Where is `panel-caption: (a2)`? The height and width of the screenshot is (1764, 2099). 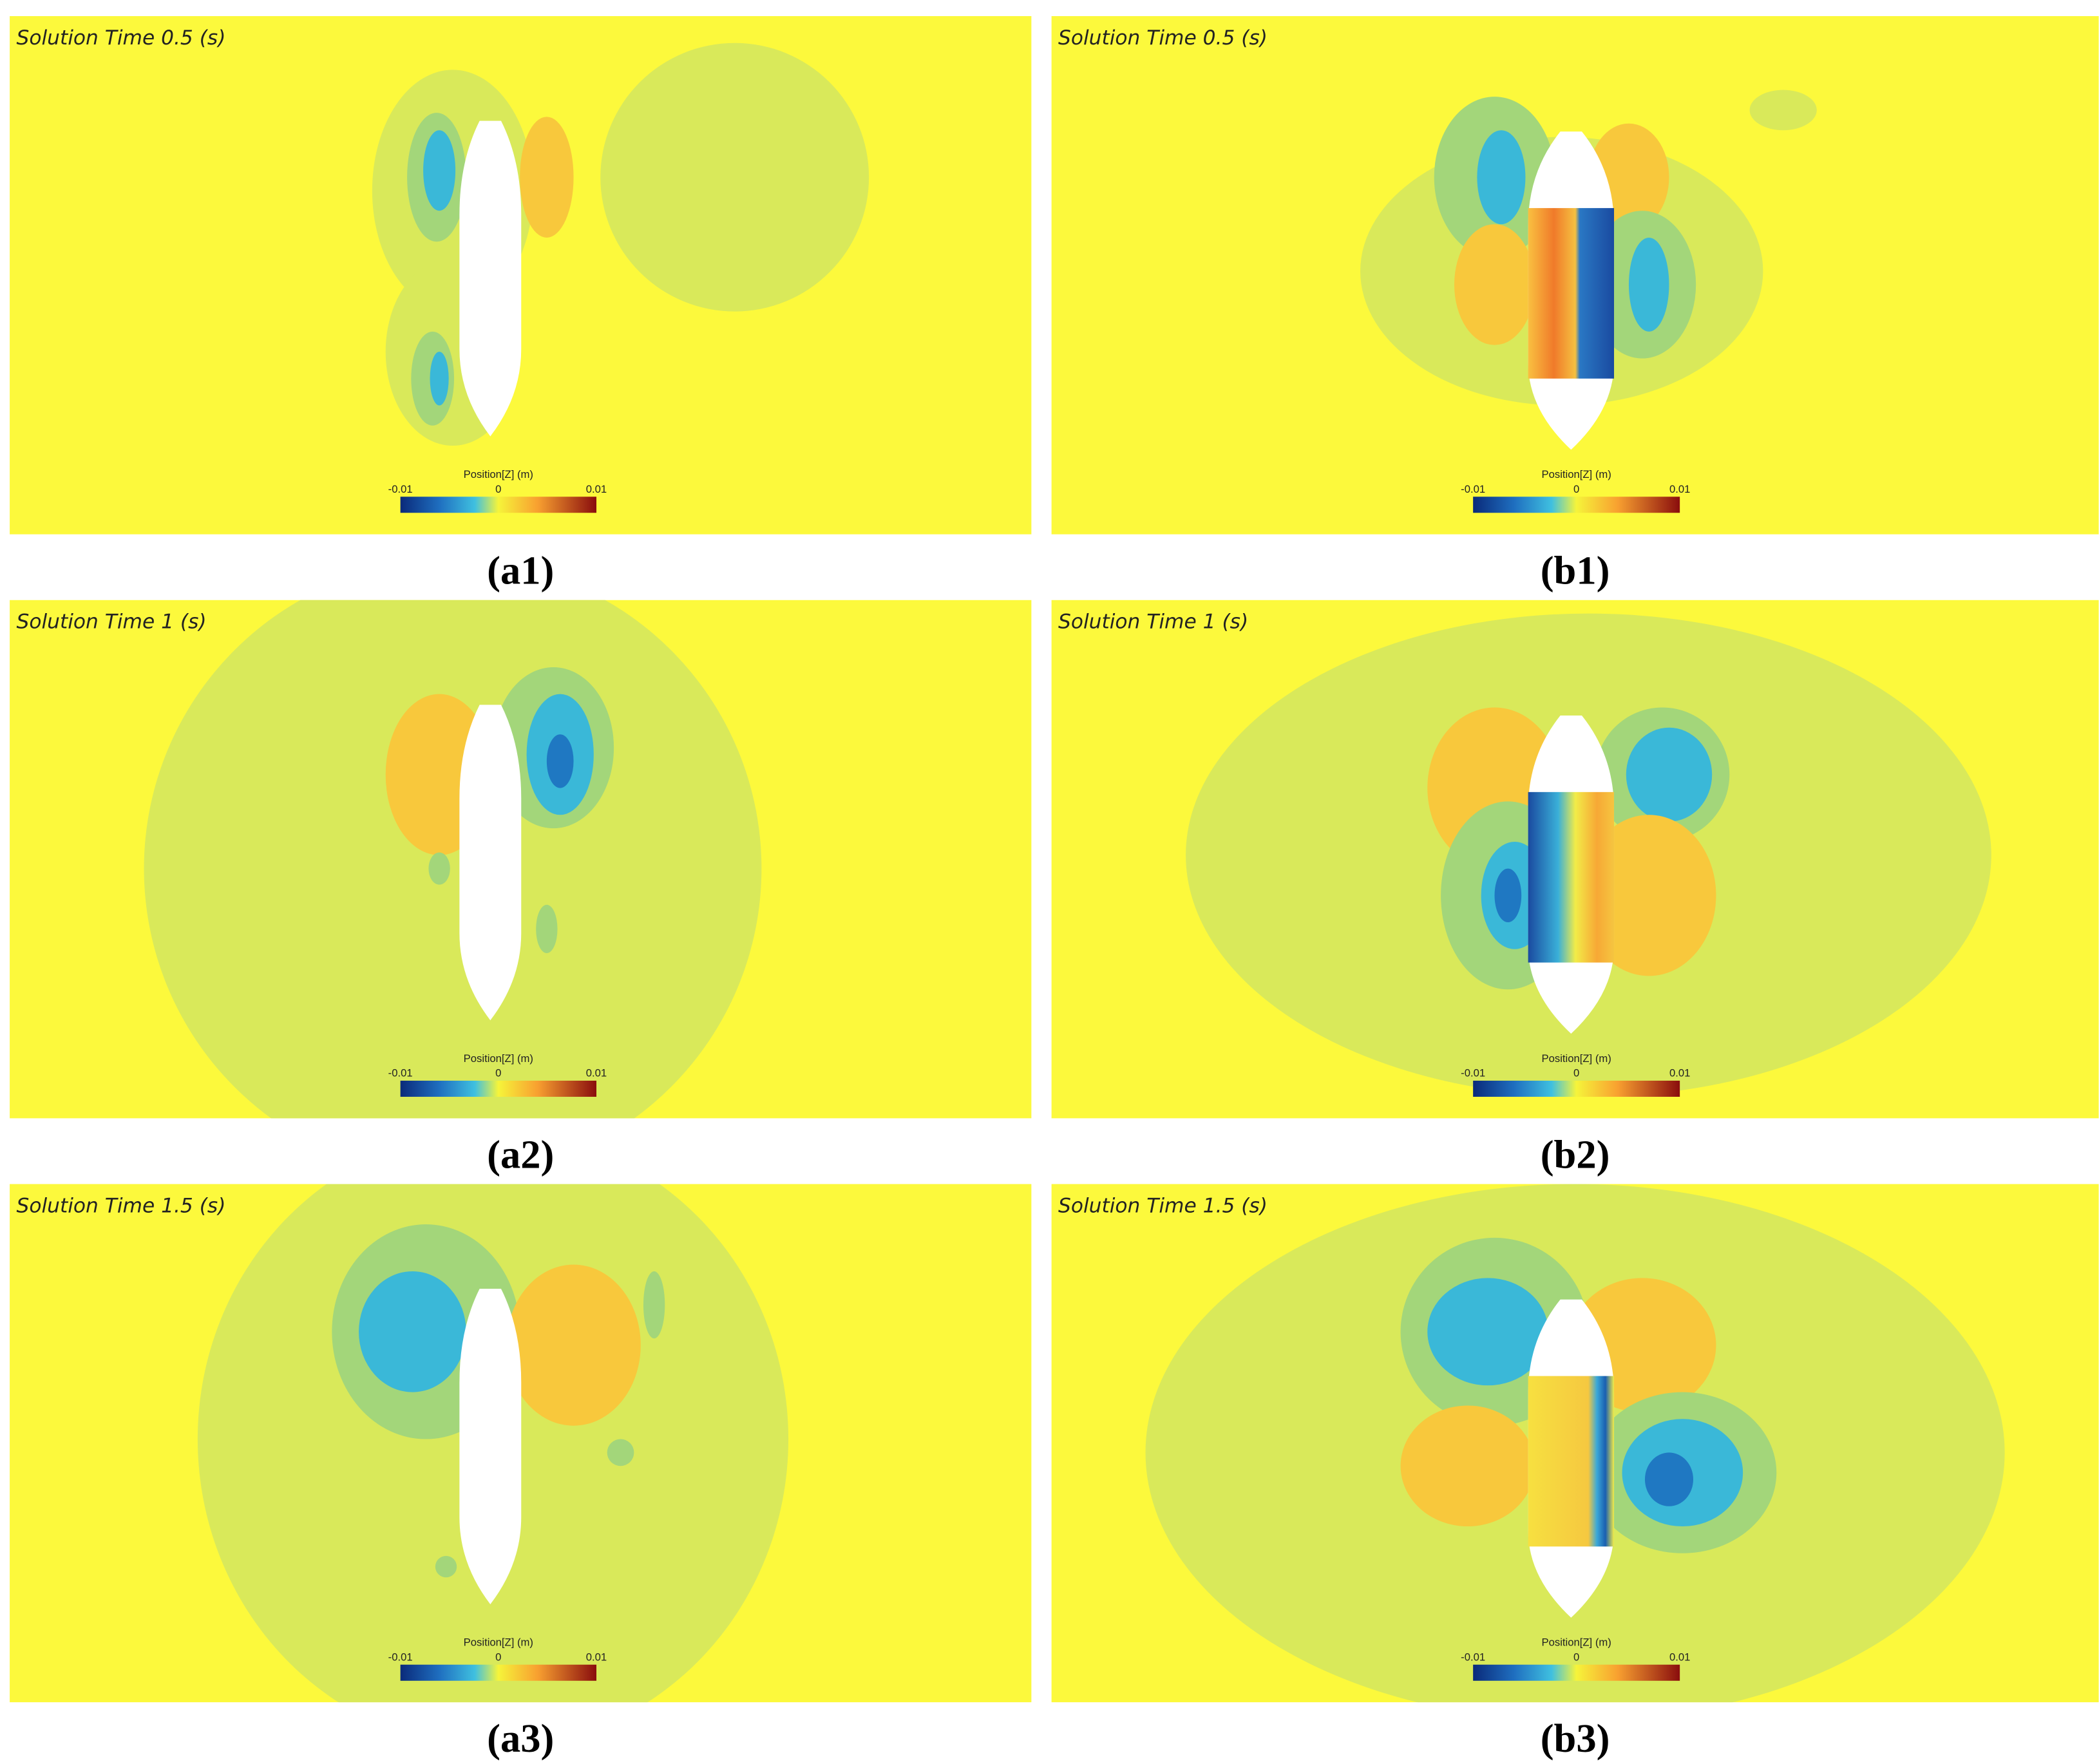
panel-caption: (a2) is located at coordinates (520, 1154).